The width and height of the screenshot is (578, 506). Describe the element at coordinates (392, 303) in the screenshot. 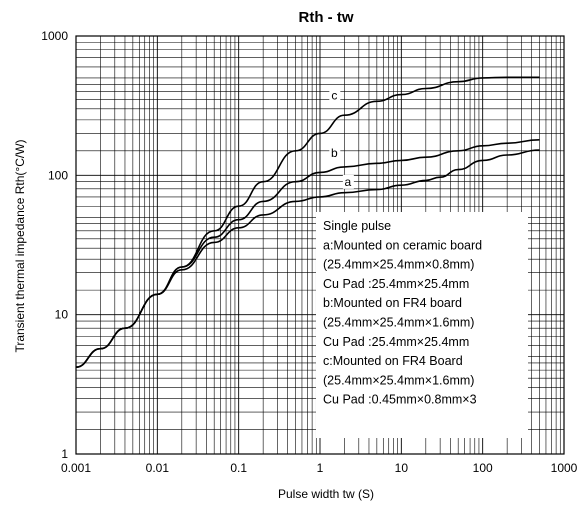

I see `legend-line: b:Mounted on FR4 board` at that location.